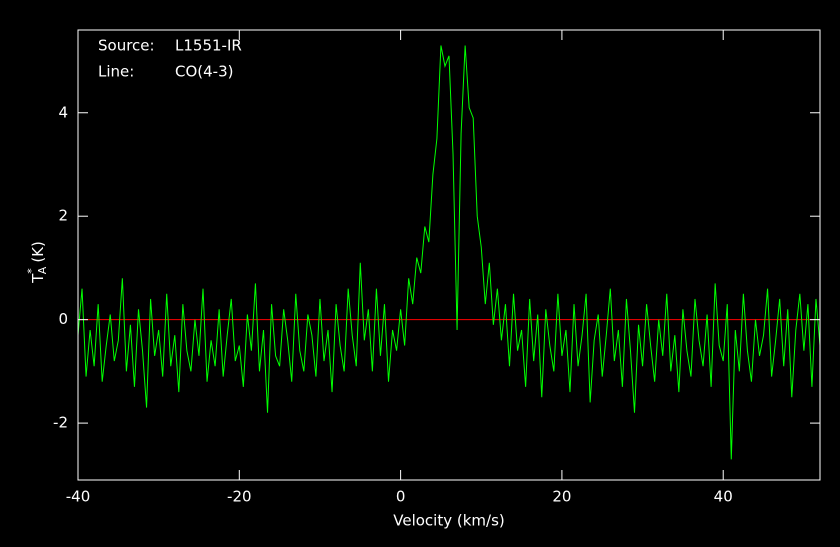 The height and width of the screenshot is (547, 840). What do you see at coordinates (116, 72) in the screenshot?
I see `annotation-label: Line:` at bounding box center [116, 72].